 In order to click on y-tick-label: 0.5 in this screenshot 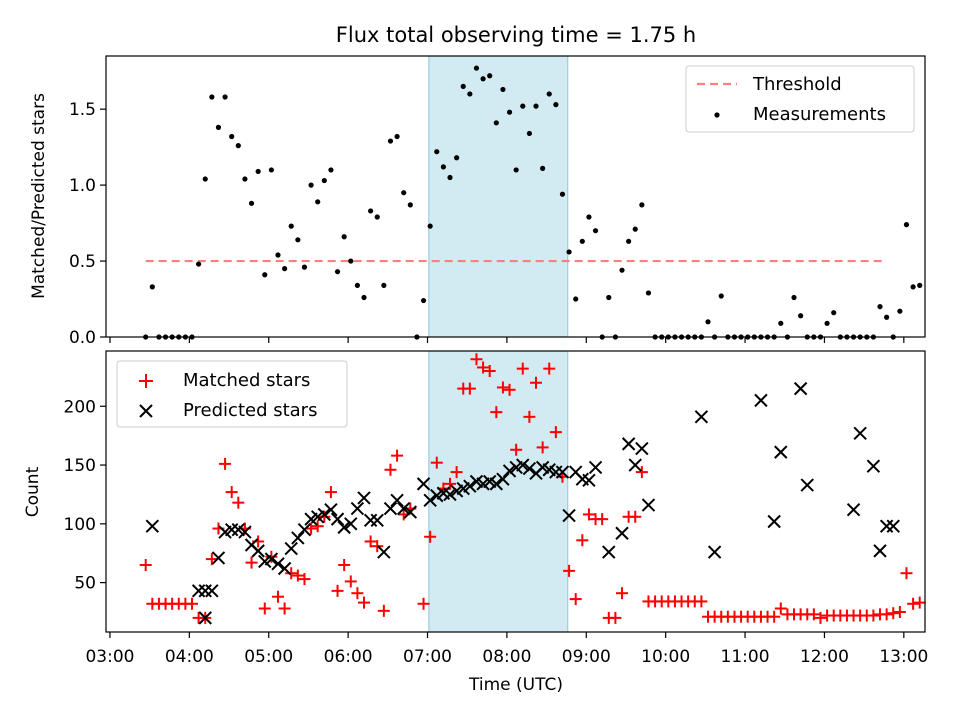, I will do `click(82, 262)`.